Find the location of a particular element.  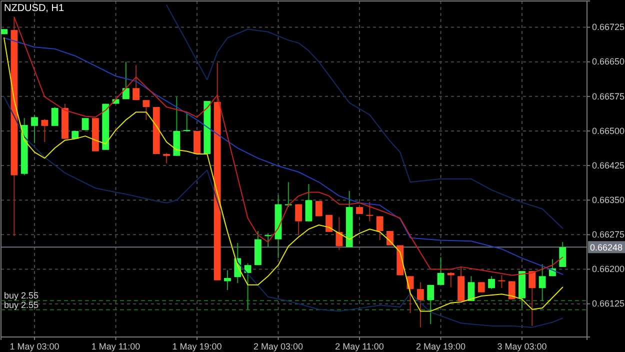

y-tick-label: 0.66125 is located at coordinates (608, 303).